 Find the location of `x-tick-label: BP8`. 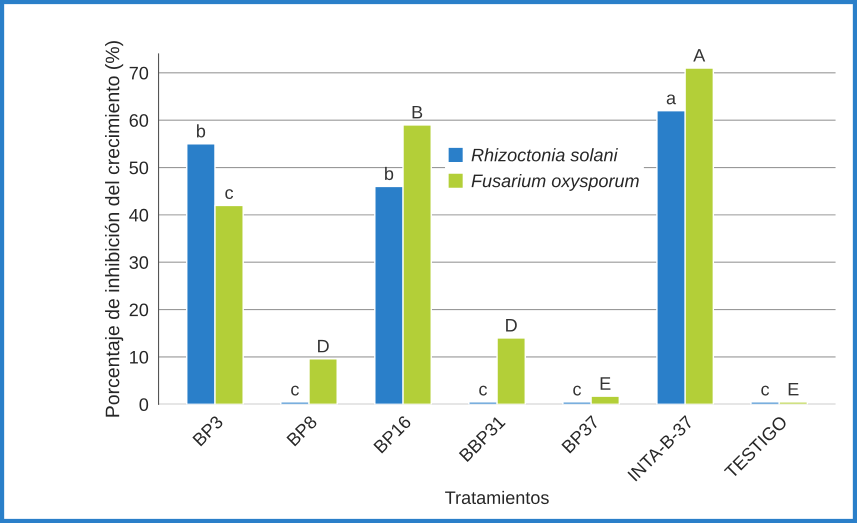

x-tick-label: BP8 is located at coordinates (302, 430).